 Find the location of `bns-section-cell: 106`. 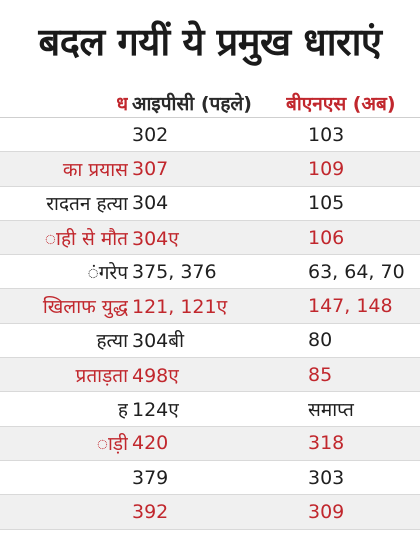

bns-section-cell: 106 is located at coordinates (326, 237).